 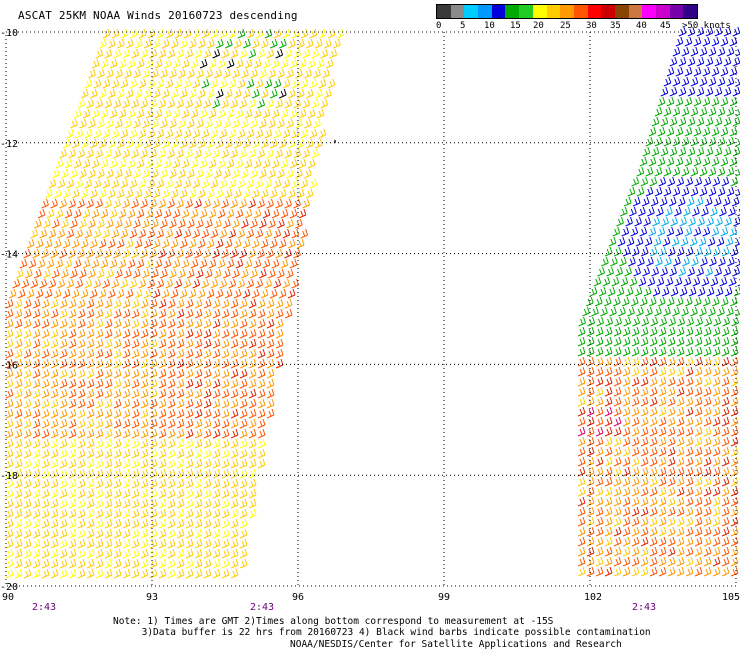 What do you see at coordinates (8, 597) in the screenshot?
I see `lon-label: 90` at bounding box center [8, 597].